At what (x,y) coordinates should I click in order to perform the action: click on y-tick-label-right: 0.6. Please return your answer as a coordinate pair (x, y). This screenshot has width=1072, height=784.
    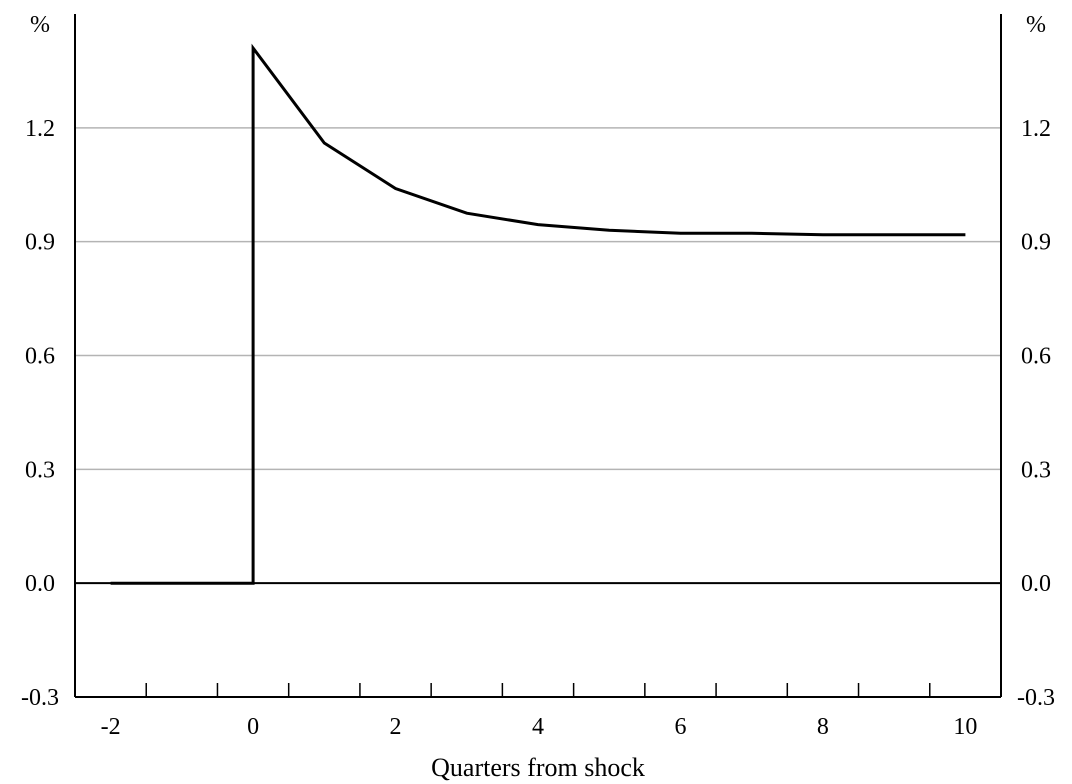
    Looking at the image, I should click on (1036, 357).